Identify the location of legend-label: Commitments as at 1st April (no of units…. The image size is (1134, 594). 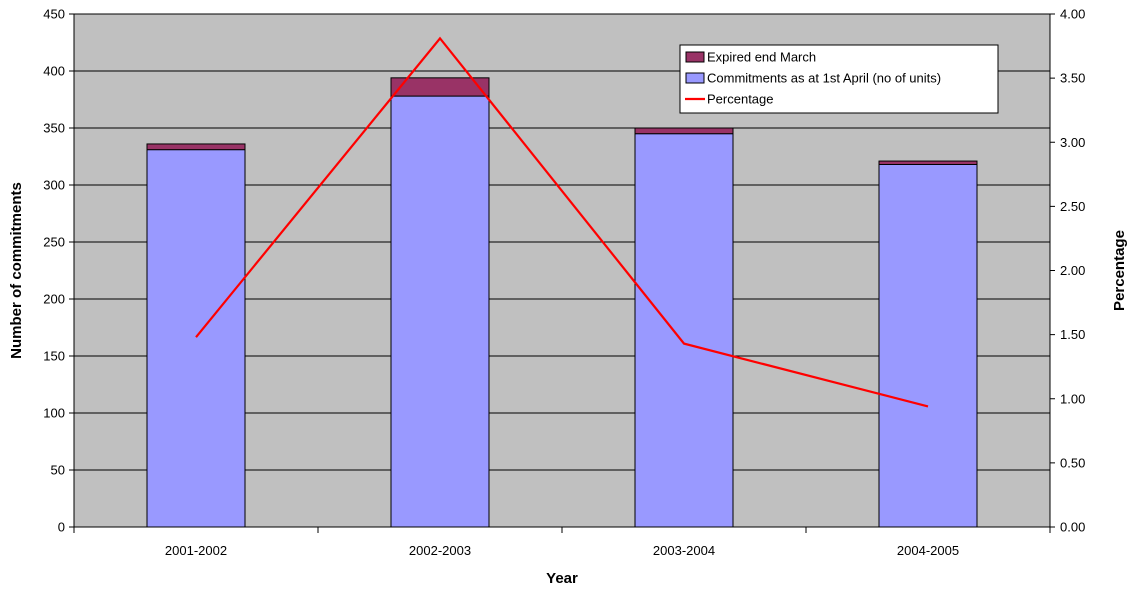
(824, 78).